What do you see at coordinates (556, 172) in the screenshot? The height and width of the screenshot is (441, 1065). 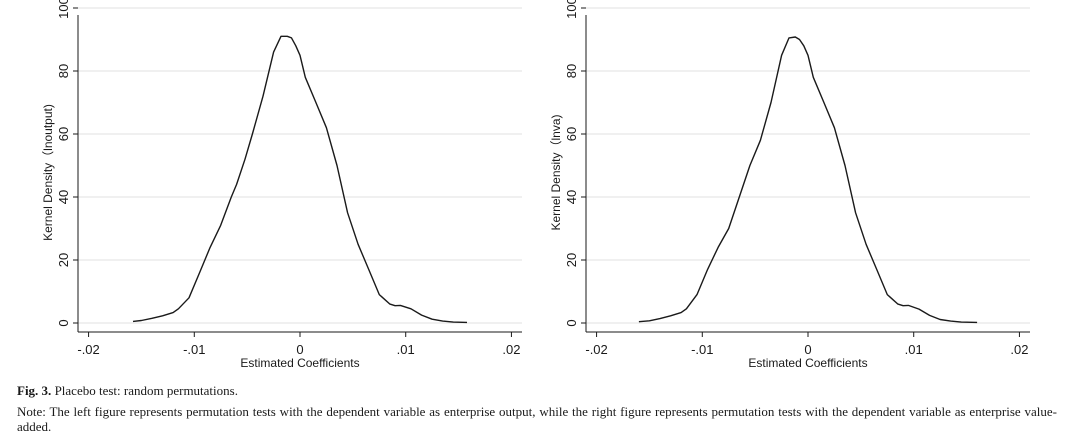 I see `y-axis-title: Kernel Density（lnva)` at bounding box center [556, 172].